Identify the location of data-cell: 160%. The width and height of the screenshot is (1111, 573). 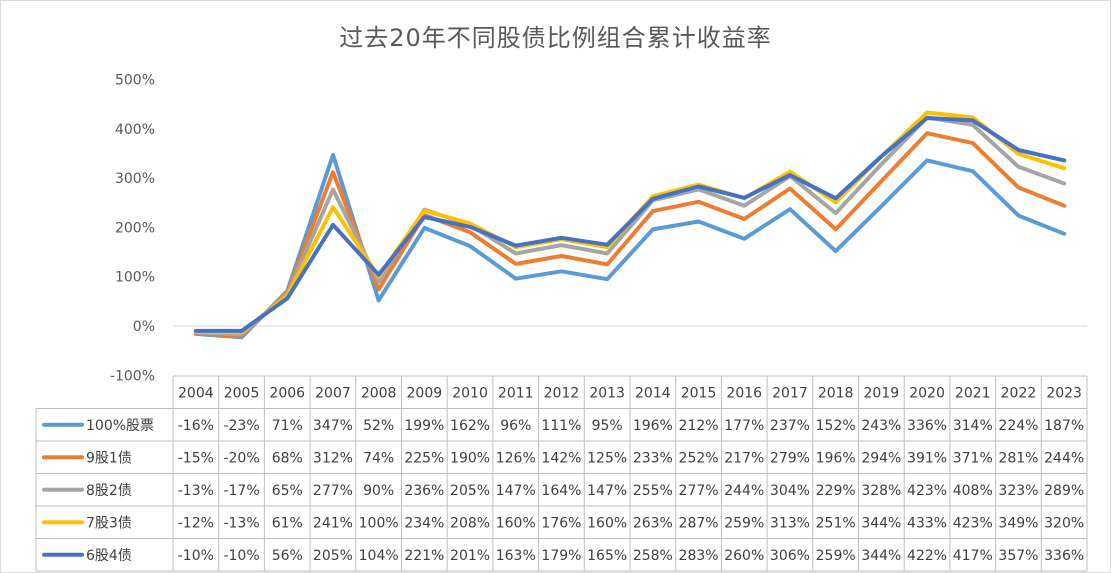
(516, 523).